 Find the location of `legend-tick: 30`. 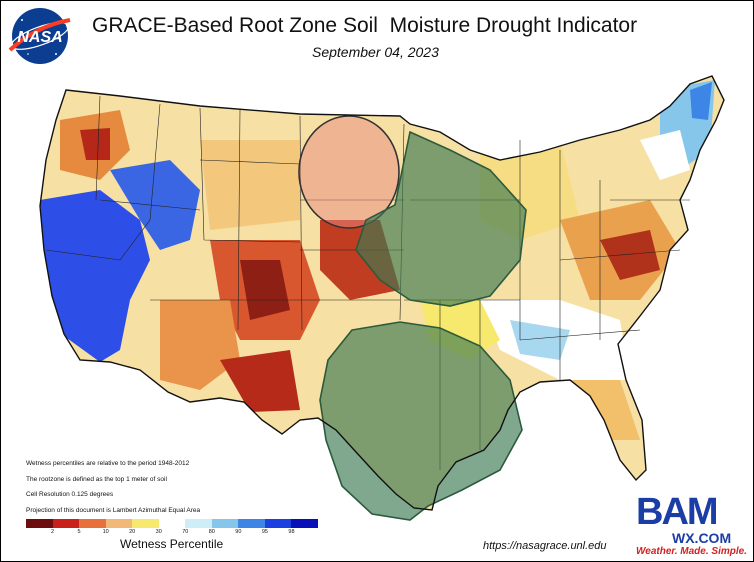

legend-tick: 30 is located at coordinates (158, 532).